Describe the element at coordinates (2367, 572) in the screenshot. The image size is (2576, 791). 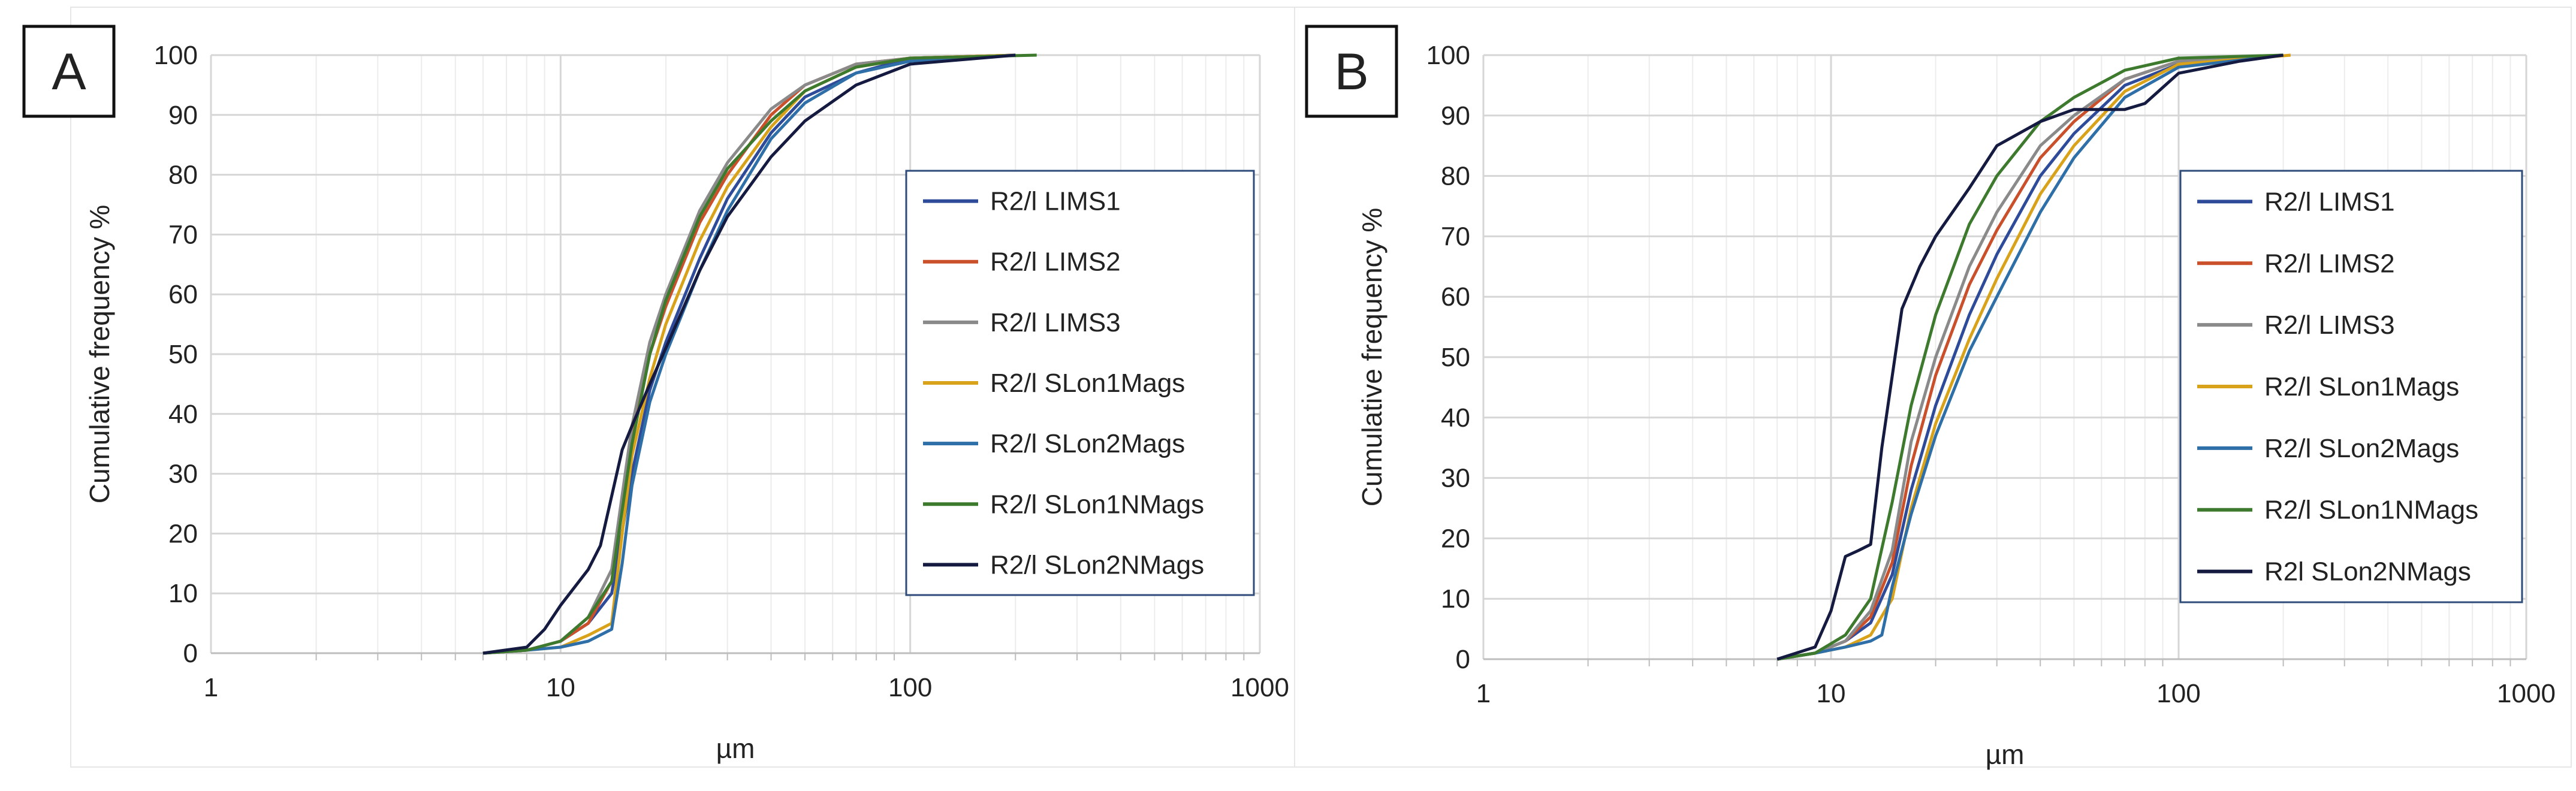
I see `legend-label: R2l SLon2NMags` at that location.